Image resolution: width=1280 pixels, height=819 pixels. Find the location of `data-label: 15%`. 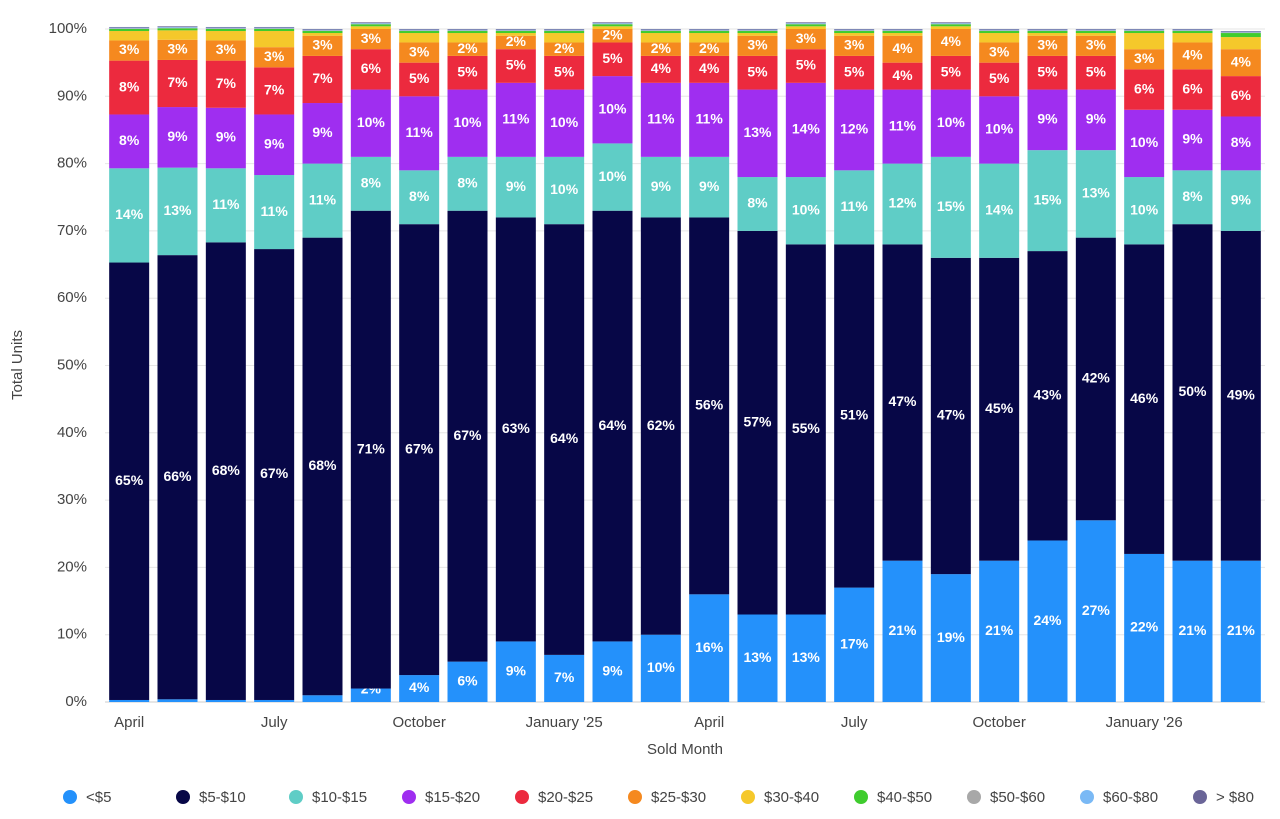

data-label: 15% is located at coordinates (951, 206).